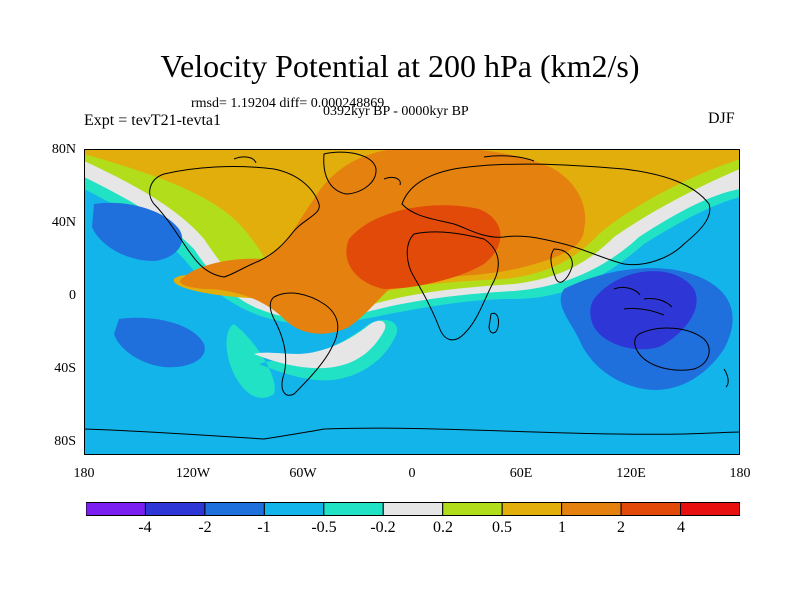  I want to click on lon-label-120w: 120W, so click(193, 473).